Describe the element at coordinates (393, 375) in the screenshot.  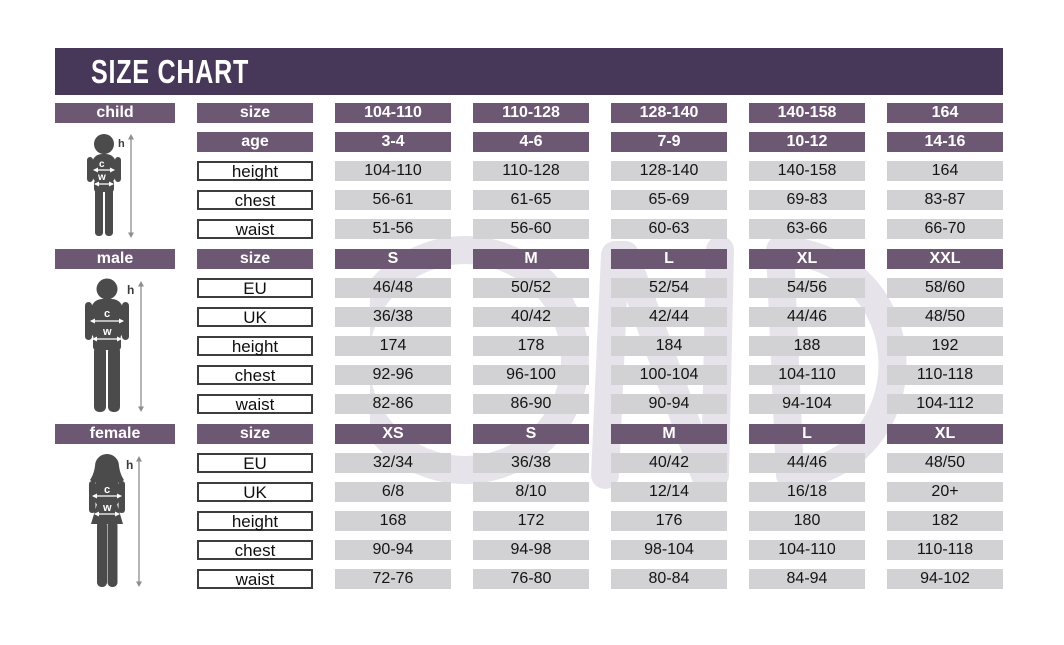
I see `table-cell: 92-96` at that location.